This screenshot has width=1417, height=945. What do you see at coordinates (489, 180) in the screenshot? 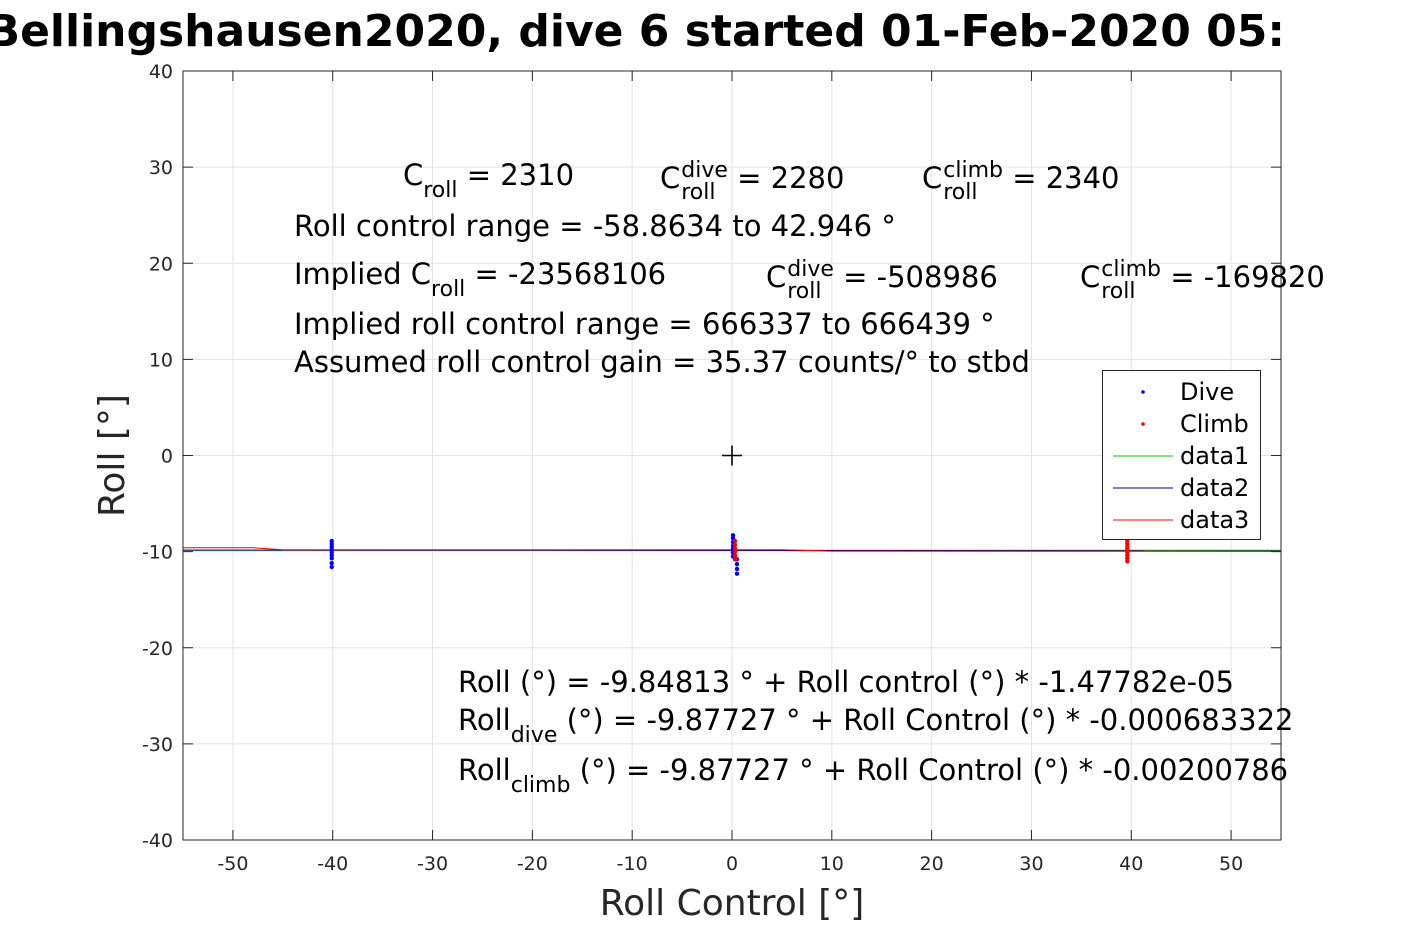
I see `croll-annotation: Croll = 2310` at bounding box center [489, 180].